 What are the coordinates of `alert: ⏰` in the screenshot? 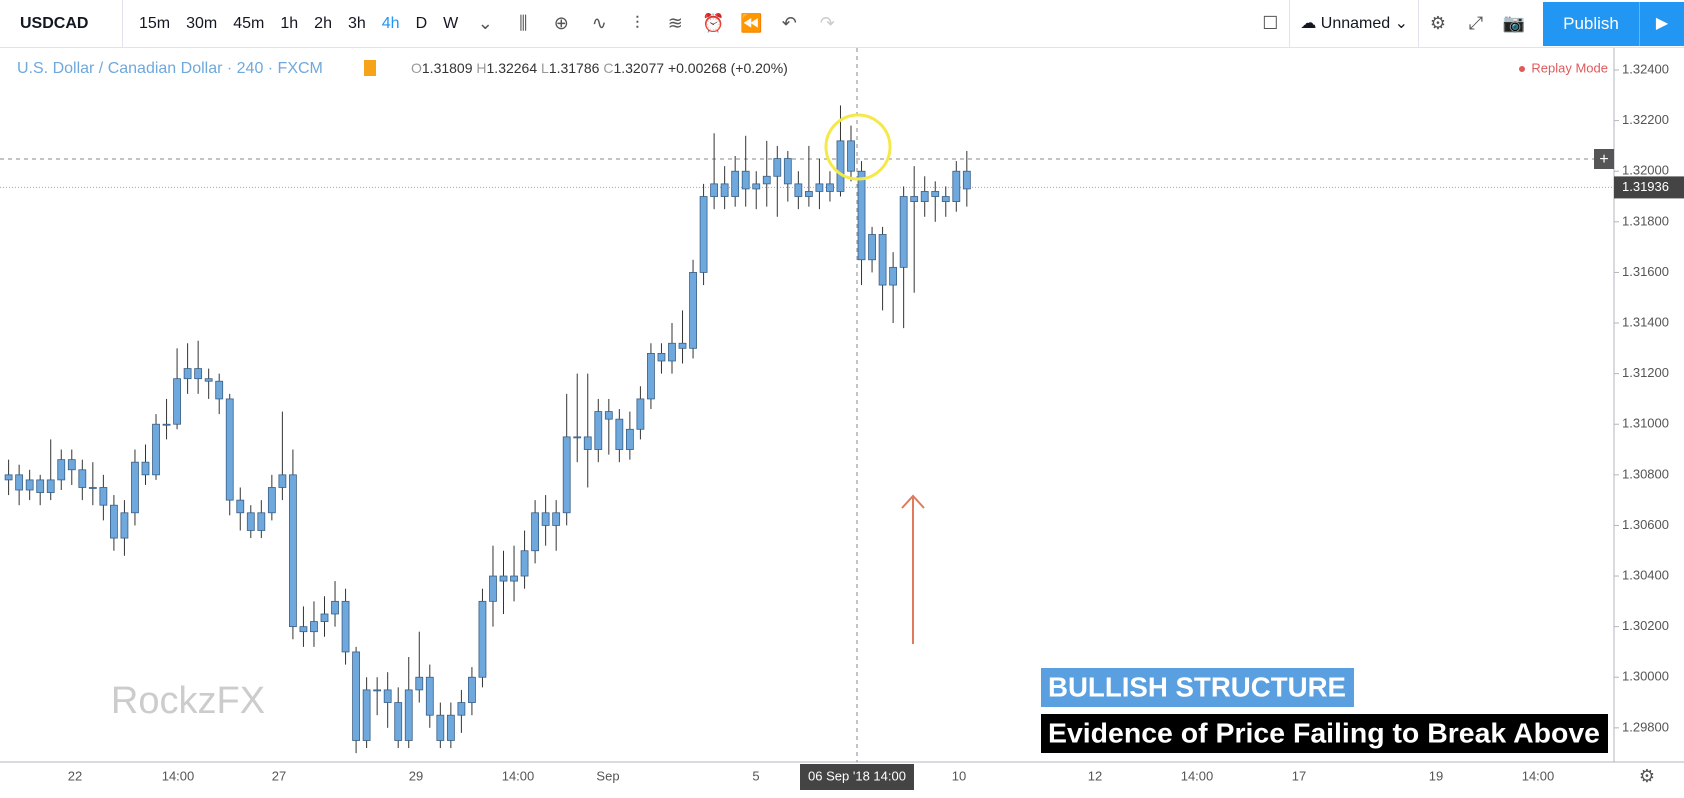 It's located at (713, 23).